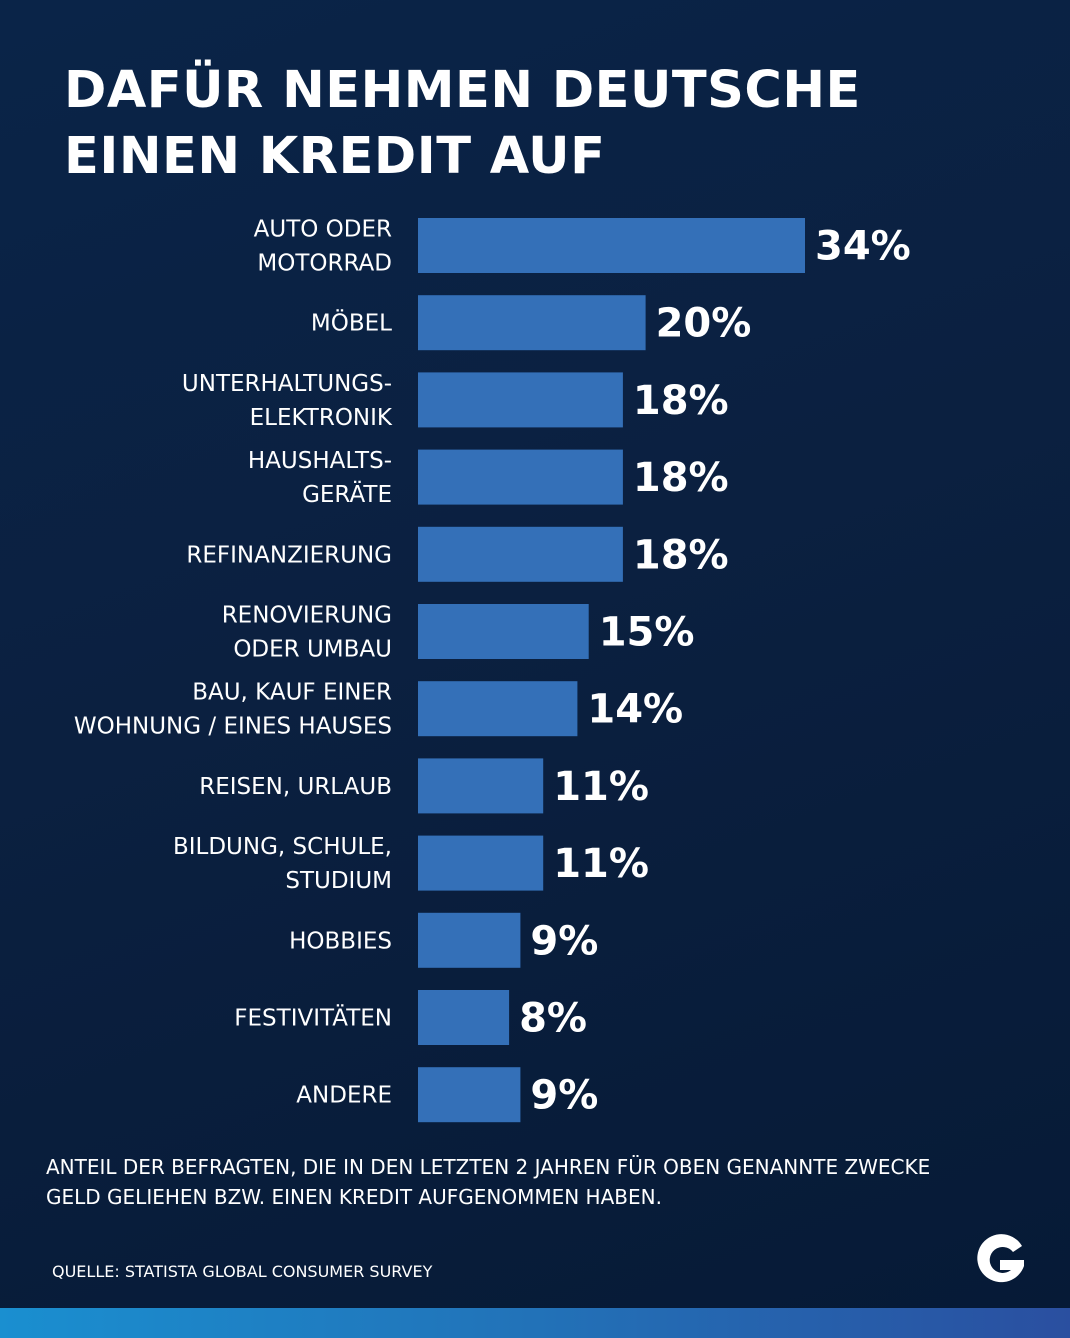 The width and height of the screenshot is (1070, 1338). I want to click on value-label-10: 9%, so click(564, 941).